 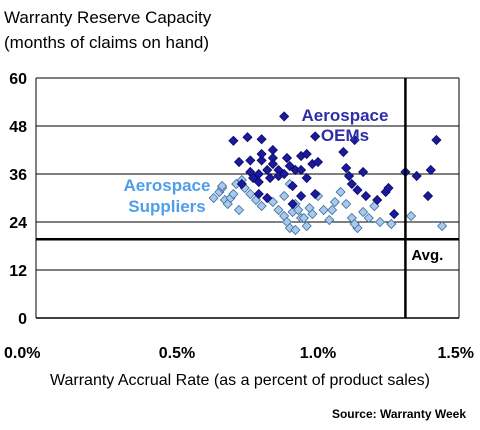 What do you see at coordinates (18, 175) in the screenshot?
I see `y-tick-label: 36` at bounding box center [18, 175].